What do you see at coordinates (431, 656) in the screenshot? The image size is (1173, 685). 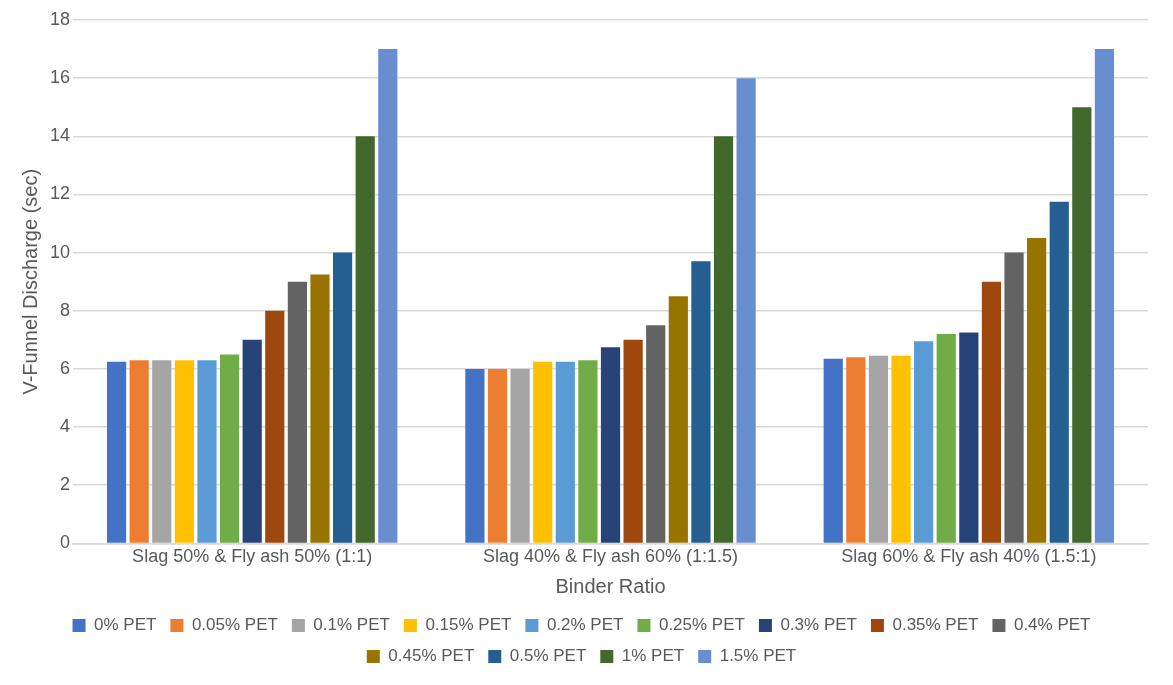 I see `legend-label: 0.45% PET` at bounding box center [431, 656].